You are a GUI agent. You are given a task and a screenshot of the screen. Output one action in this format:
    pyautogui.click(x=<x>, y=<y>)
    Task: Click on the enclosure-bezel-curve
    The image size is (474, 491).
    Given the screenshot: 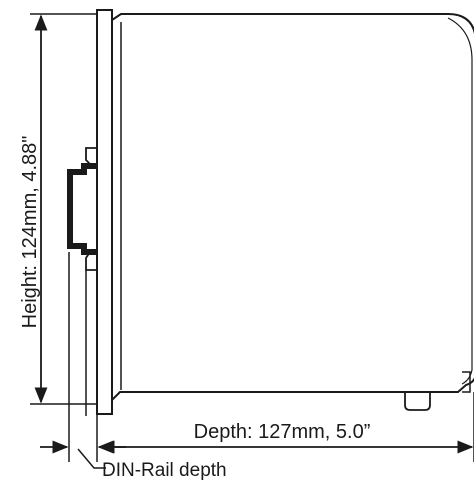 What is the action you would take?
    pyautogui.click(x=460, y=201)
    